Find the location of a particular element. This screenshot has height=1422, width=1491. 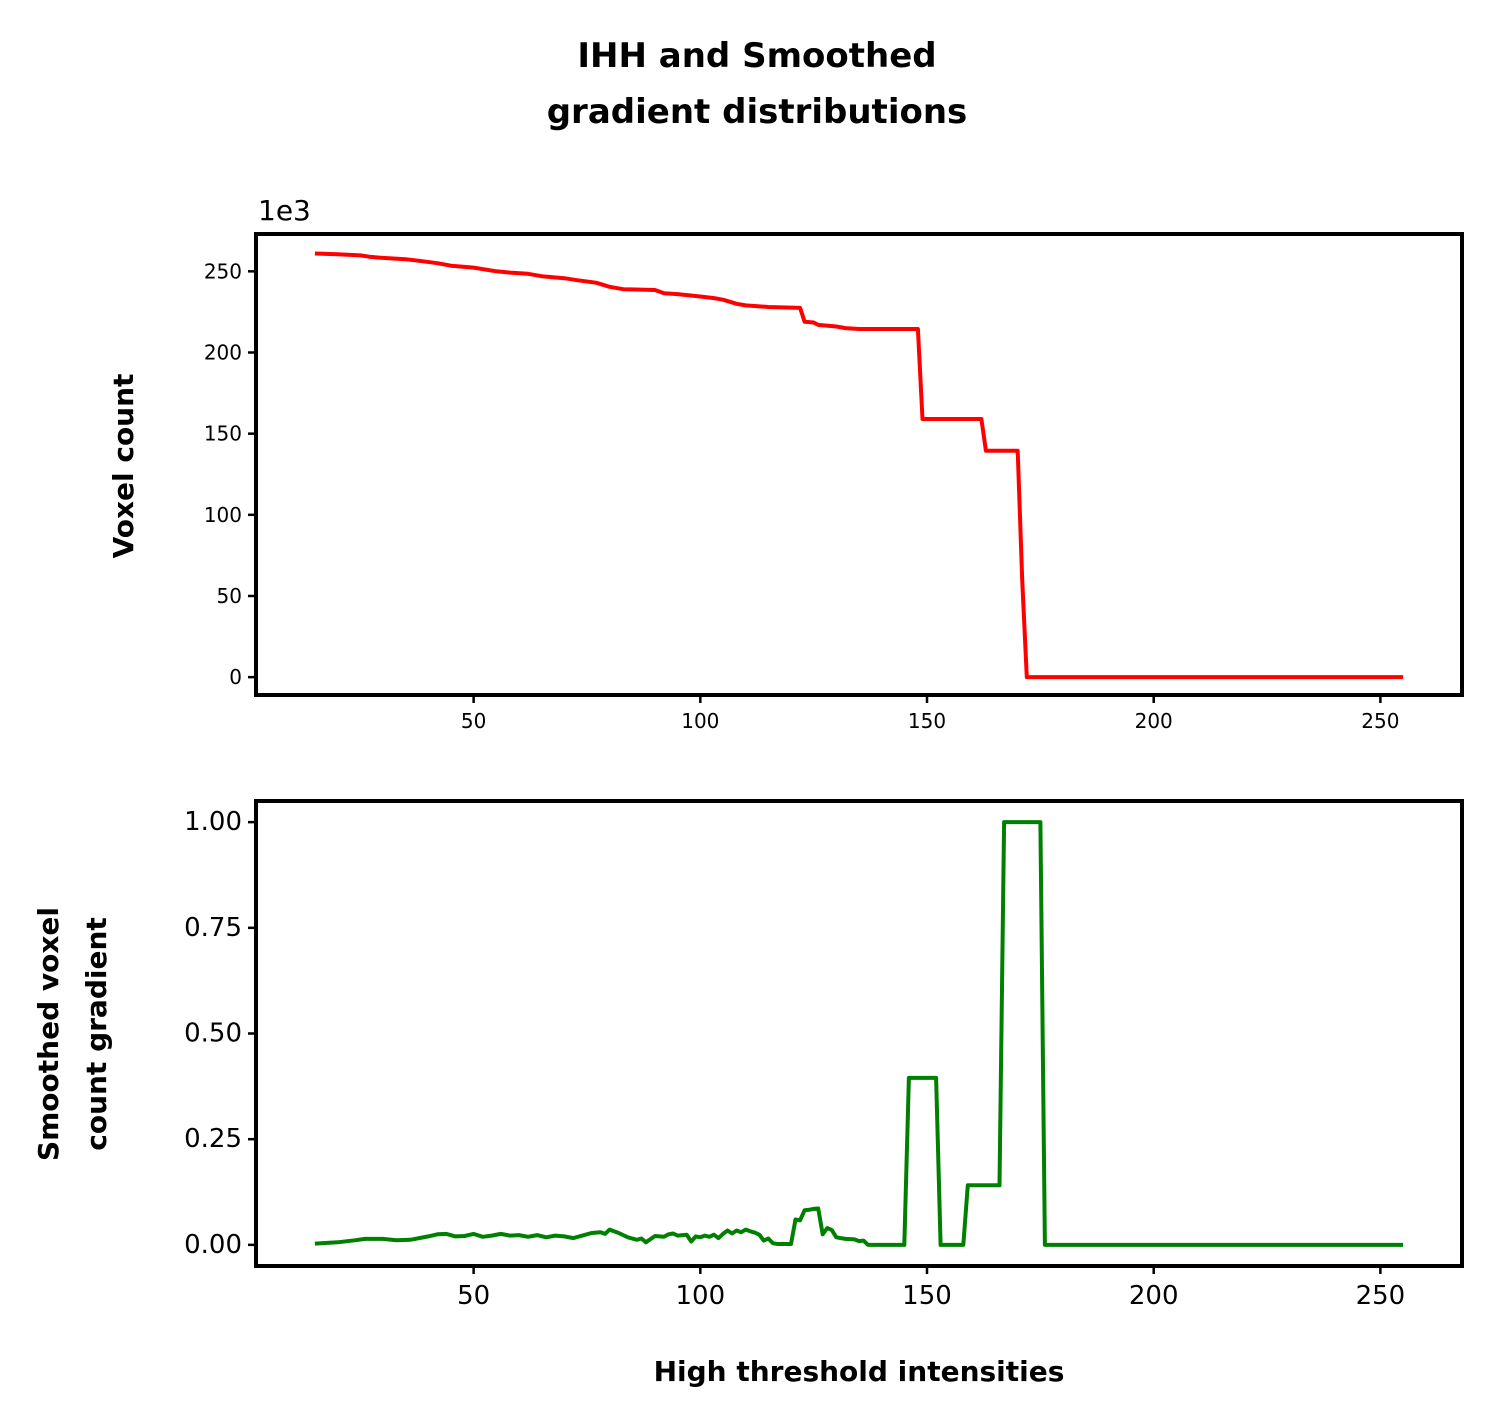

bottom-axes-ylabel-line1: Smoothed voxel is located at coordinates (48, 1034).